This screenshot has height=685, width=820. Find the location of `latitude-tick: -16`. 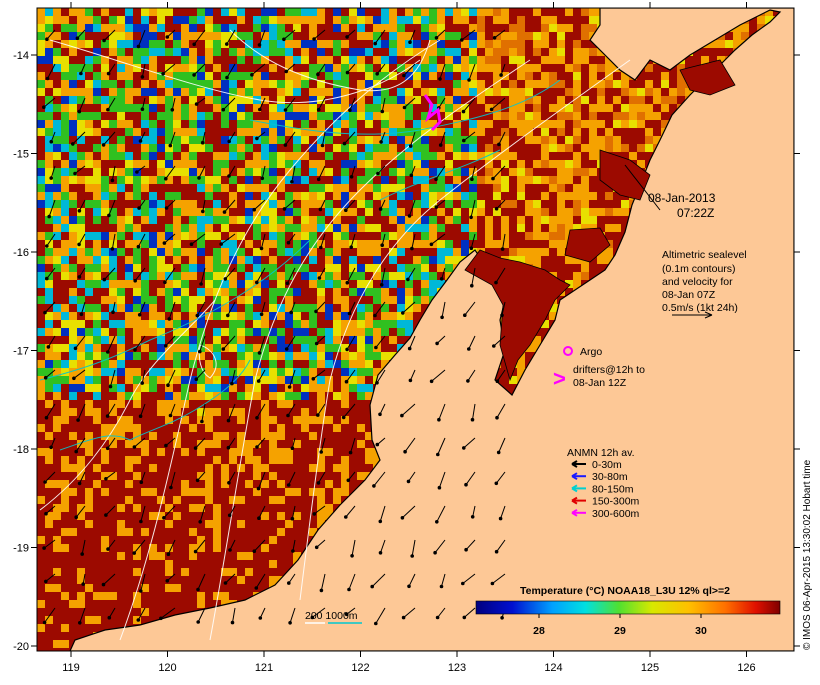

latitude-tick: -16 is located at coordinates (21, 253).